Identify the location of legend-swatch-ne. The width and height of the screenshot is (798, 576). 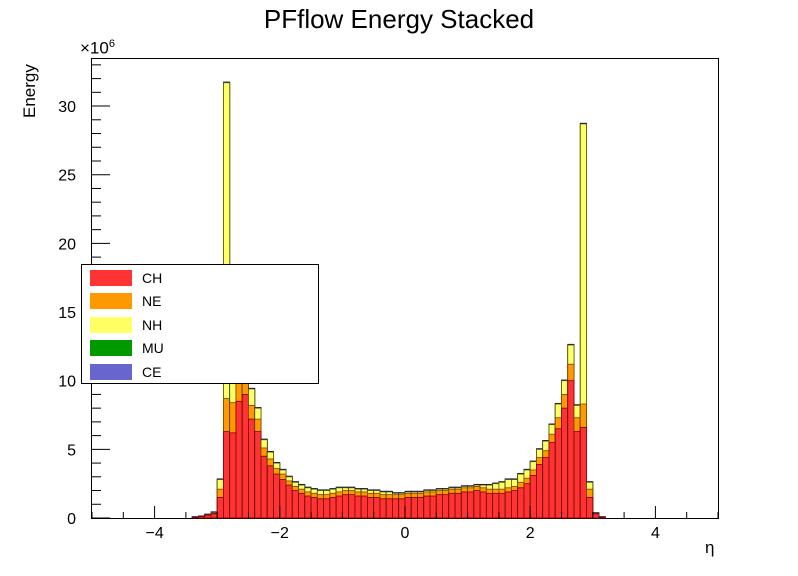
(111, 301).